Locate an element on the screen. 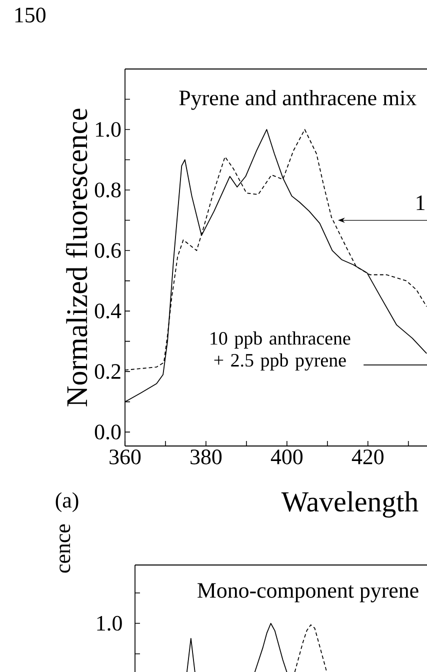 The image size is (427, 672). text: 10 ppb anthracene + 2.5 ppb pyrene is located at coordinates (280, 351).